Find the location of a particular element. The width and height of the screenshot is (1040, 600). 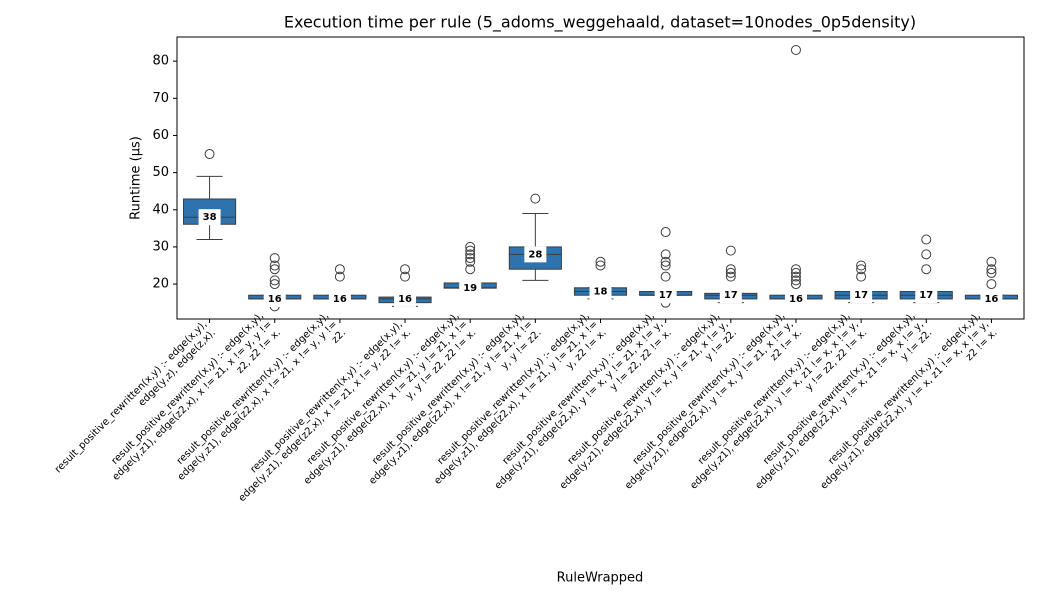

median-label: 28 is located at coordinates (535, 254).